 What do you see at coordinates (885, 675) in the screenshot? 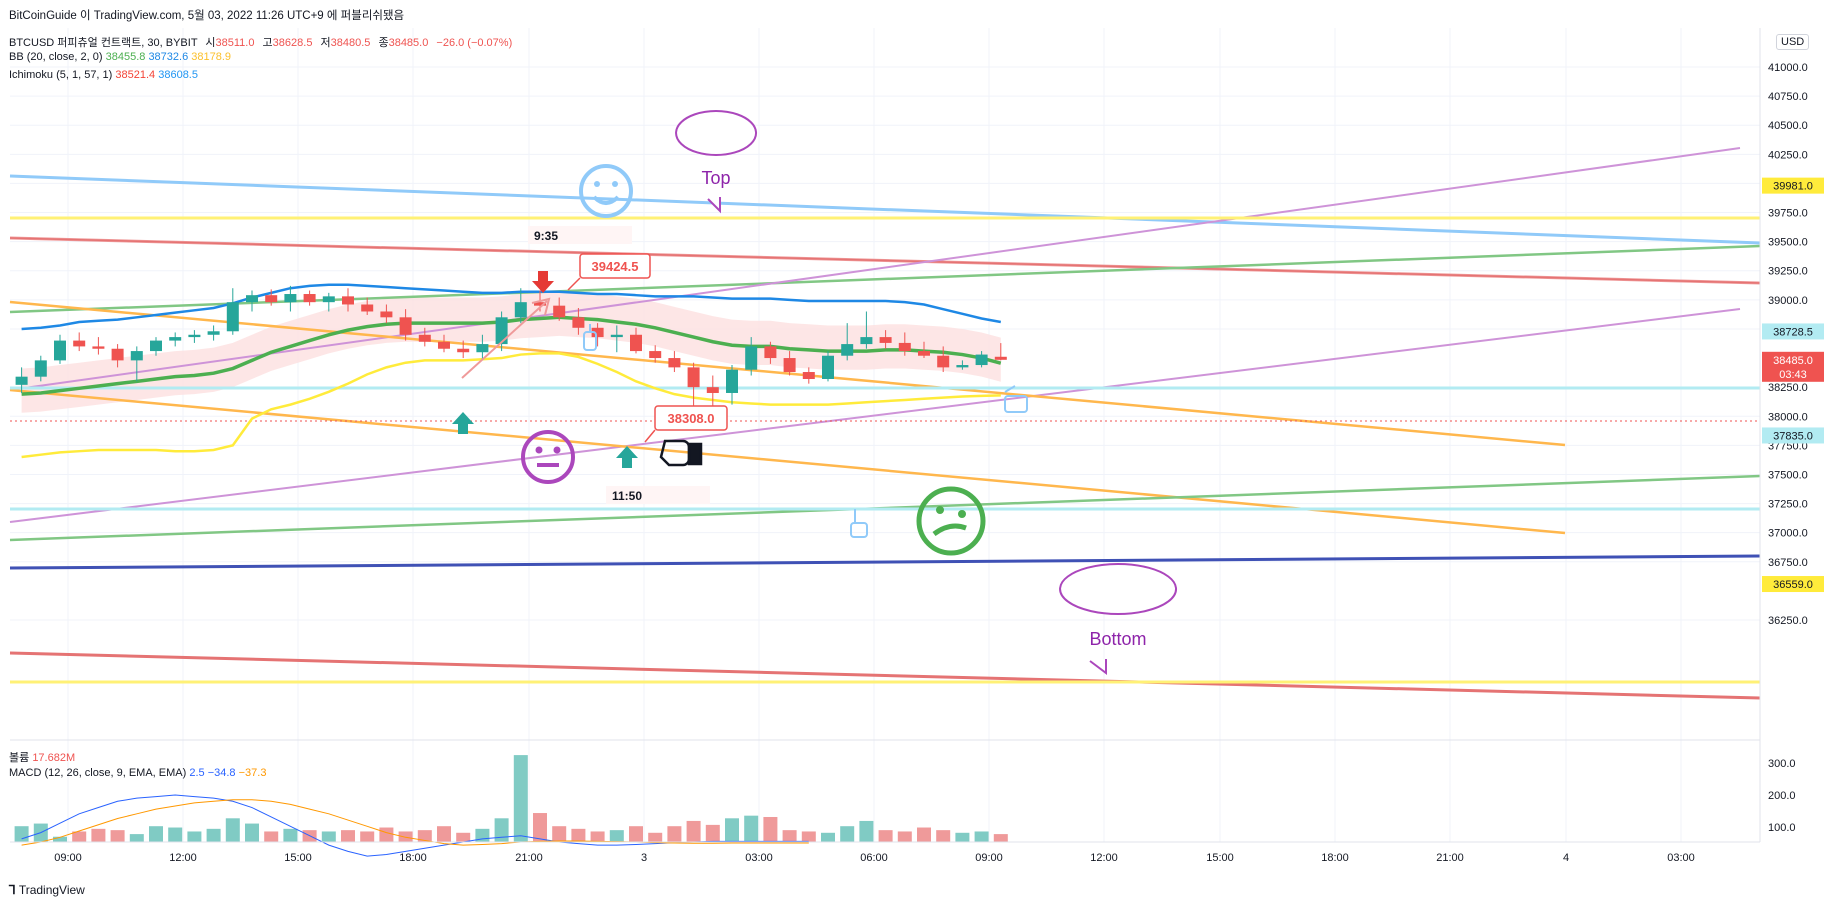
I see `trend-line-red-lower` at bounding box center [885, 675].